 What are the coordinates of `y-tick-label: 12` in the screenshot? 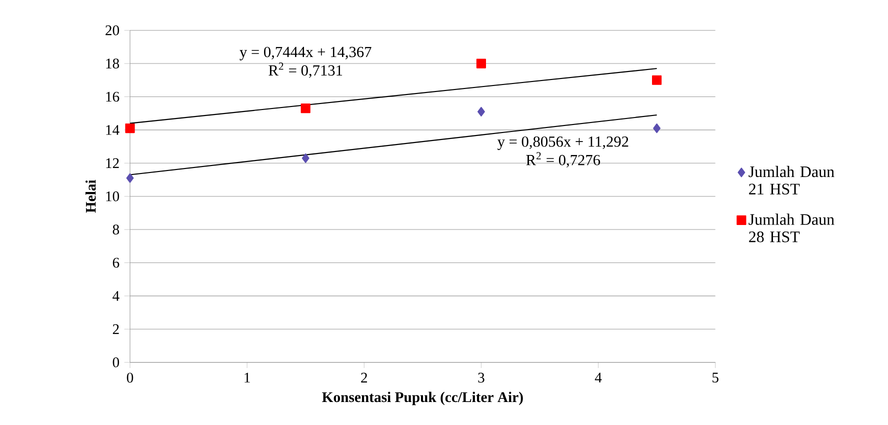 It's located at (112, 163).